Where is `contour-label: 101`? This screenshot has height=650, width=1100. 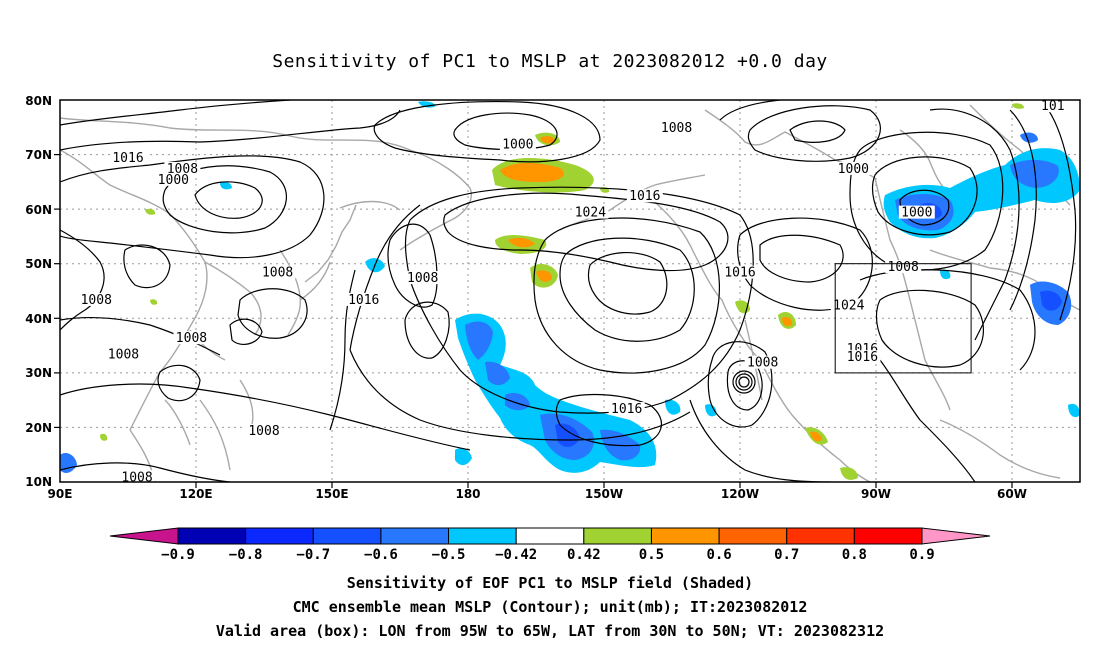
contour-label: 101 is located at coordinates (1052, 106).